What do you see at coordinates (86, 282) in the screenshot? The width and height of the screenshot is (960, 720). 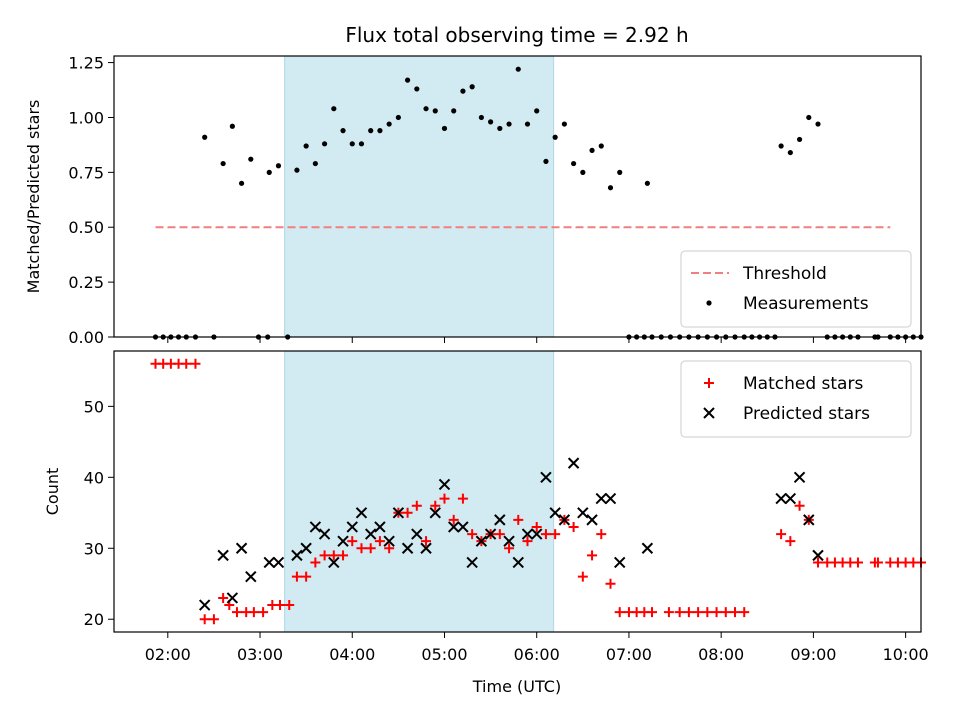 I see `y-tick-label: 0.25` at bounding box center [86, 282].